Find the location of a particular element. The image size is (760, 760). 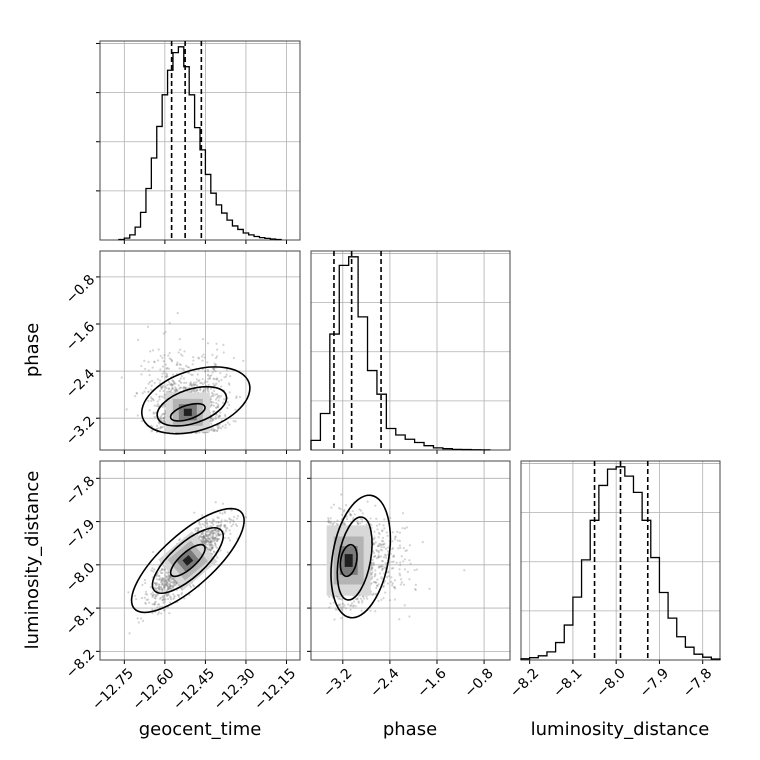

density-layer is located at coordinates (185, 373).